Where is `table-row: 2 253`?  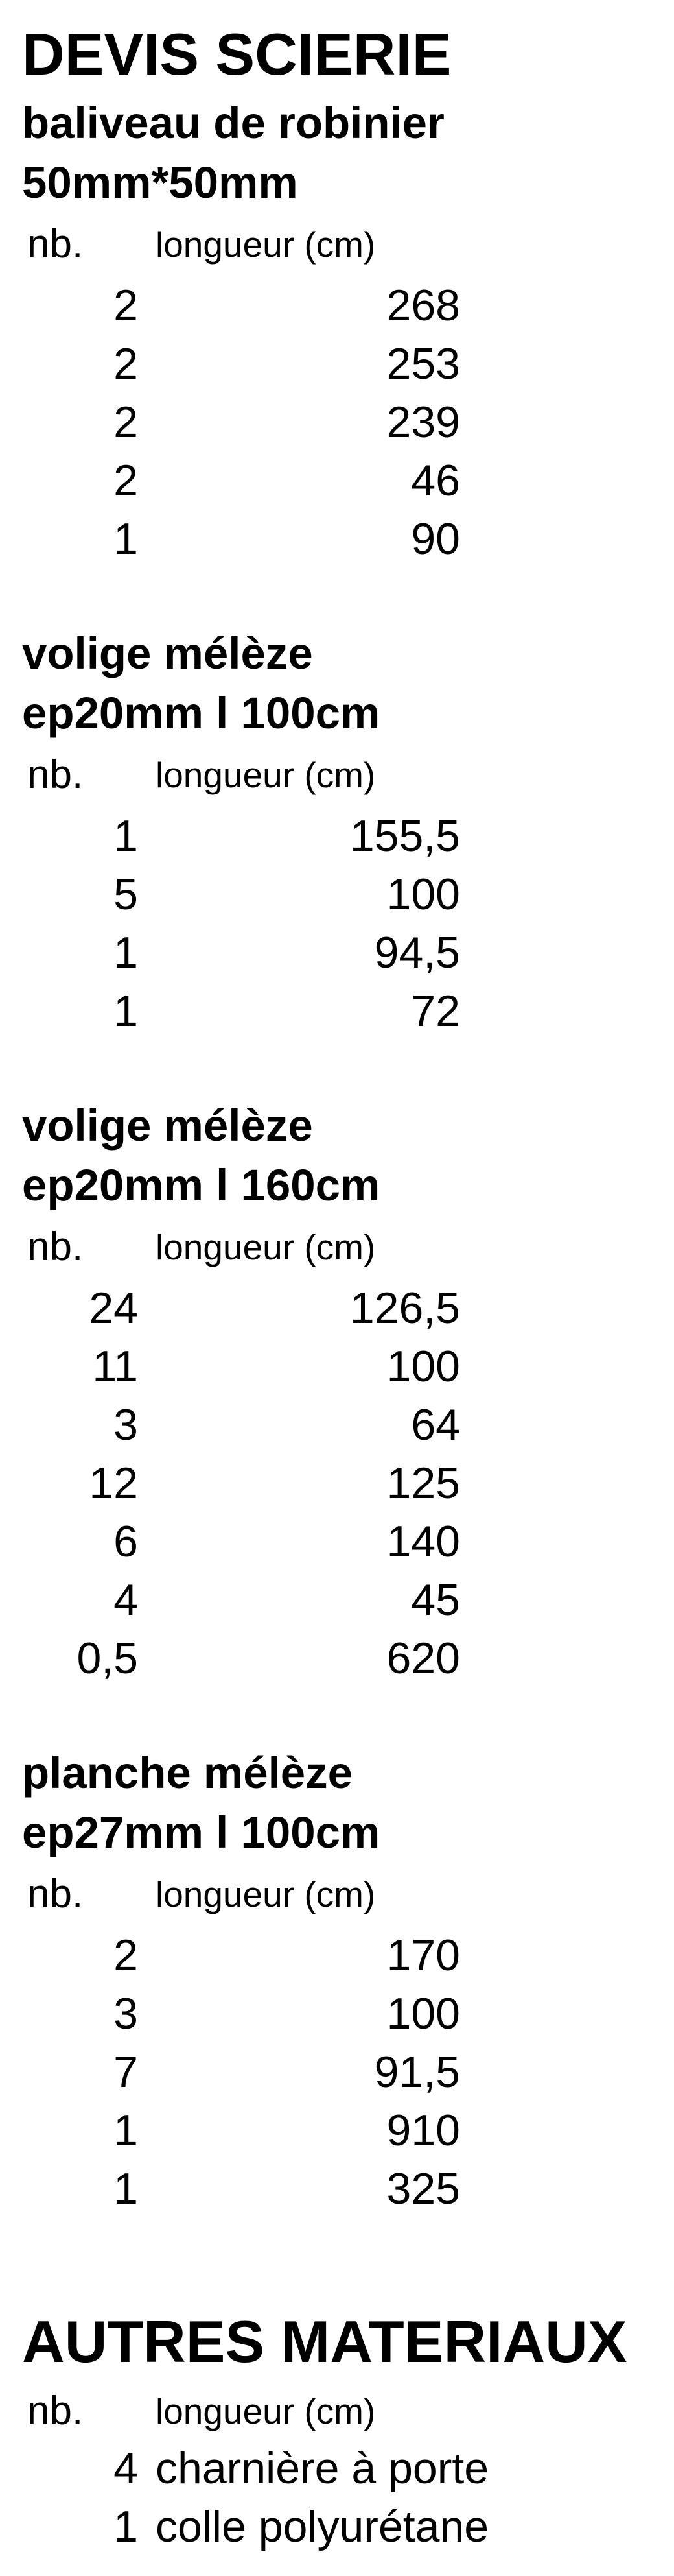
table-row: 2 253 is located at coordinates (337, 364).